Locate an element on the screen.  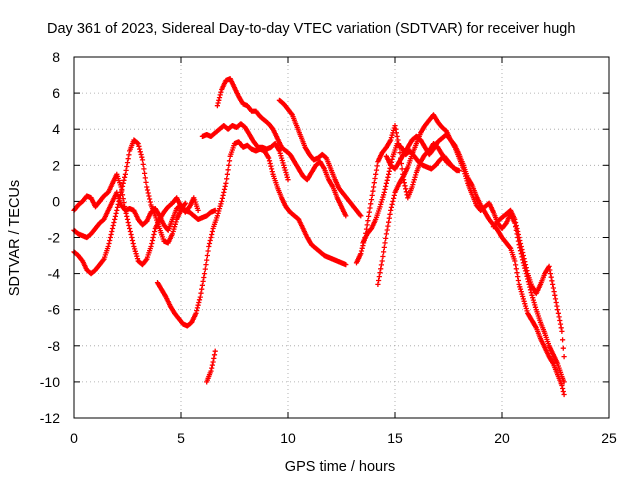
y-tick-label: 6 is located at coordinates (56, 93).